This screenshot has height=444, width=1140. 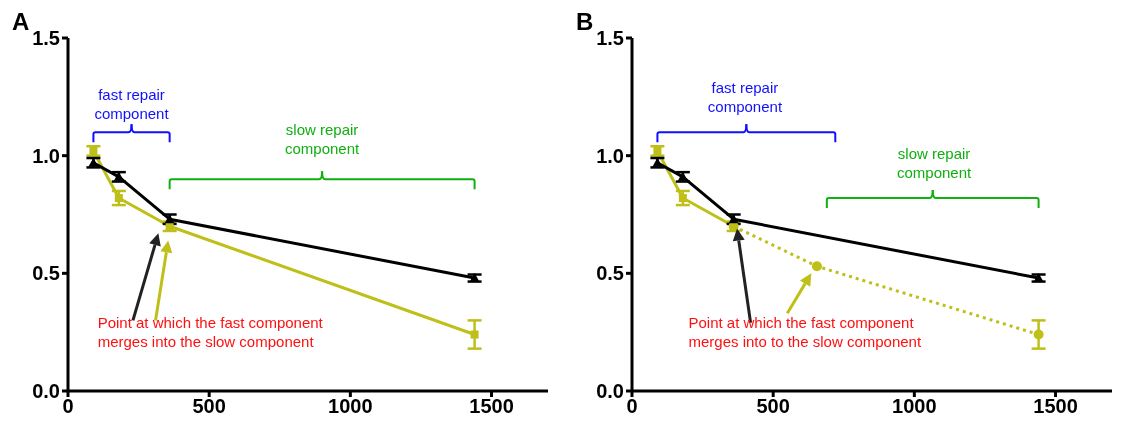 What do you see at coordinates (21, 22) in the screenshot?
I see `chart-title: A` at bounding box center [21, 22].